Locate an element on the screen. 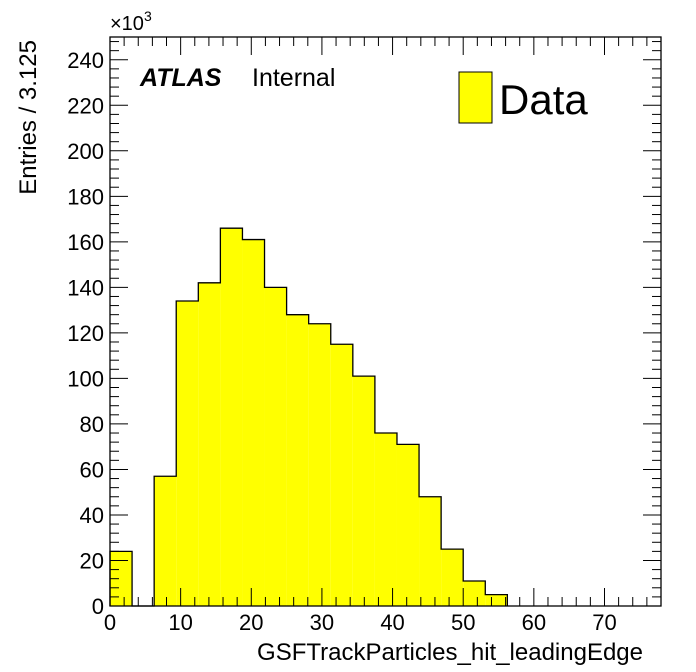  y-tick-label: 100 is located at coordinates (85, 378).